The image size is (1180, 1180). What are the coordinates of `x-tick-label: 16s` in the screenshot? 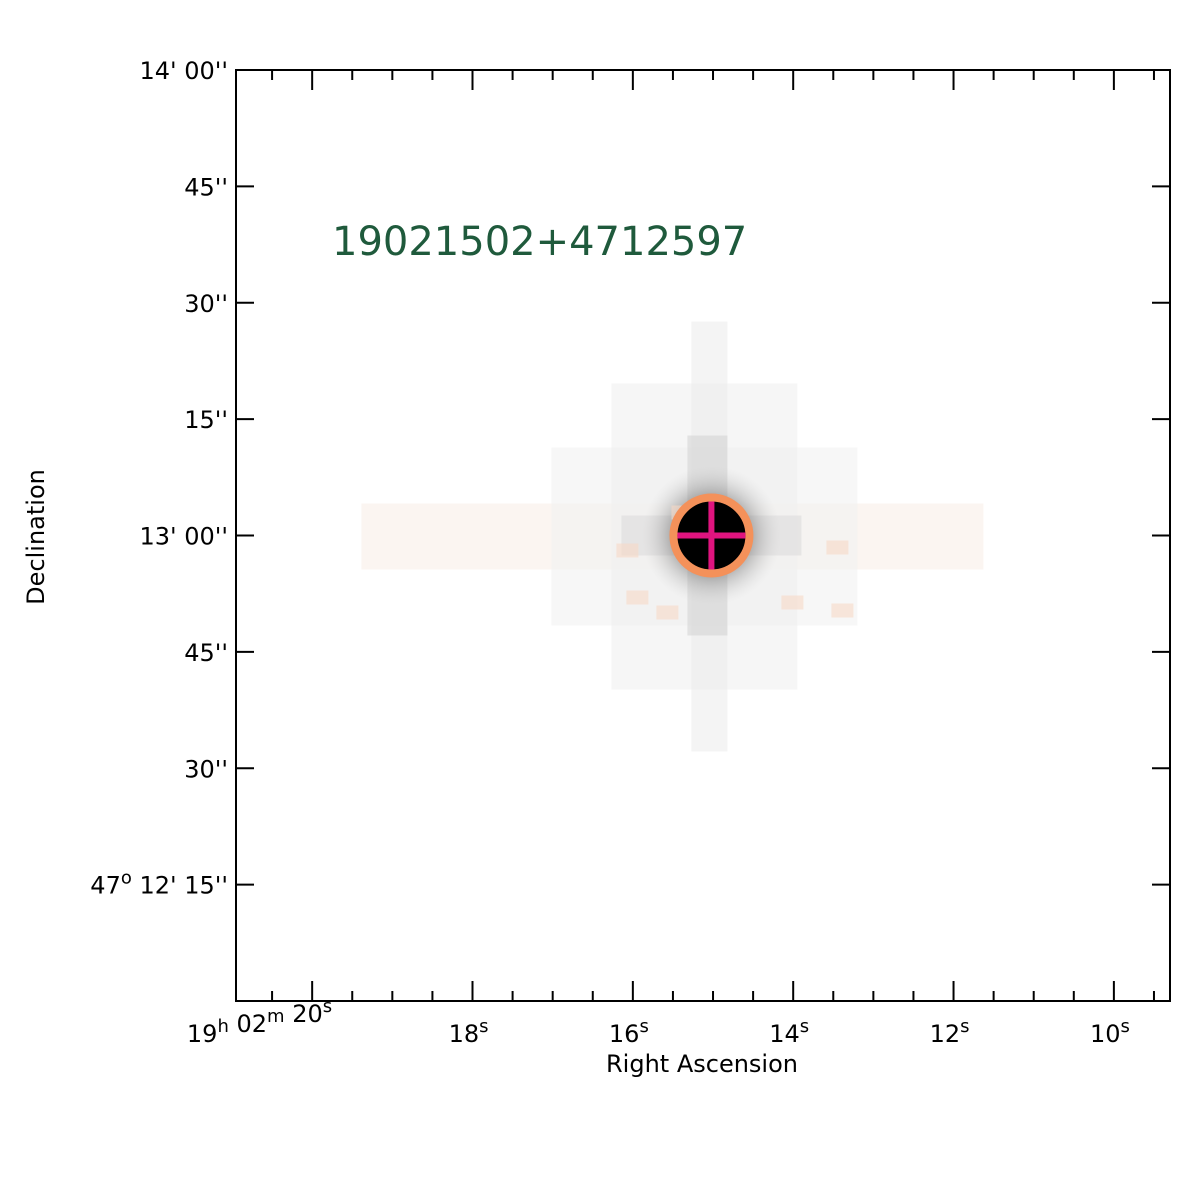 It's located at (629, 1032).